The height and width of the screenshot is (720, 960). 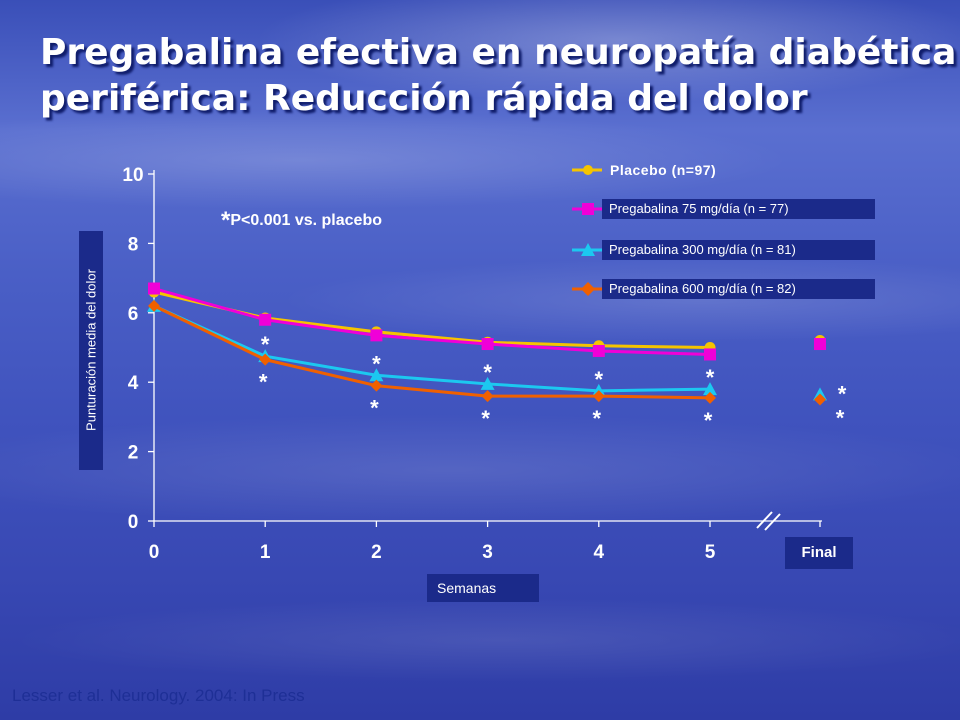 I want to click on legend-item-pregabalina-75: Pregabalina 75 mg/día (n = 77), so click(x=732, y=209).